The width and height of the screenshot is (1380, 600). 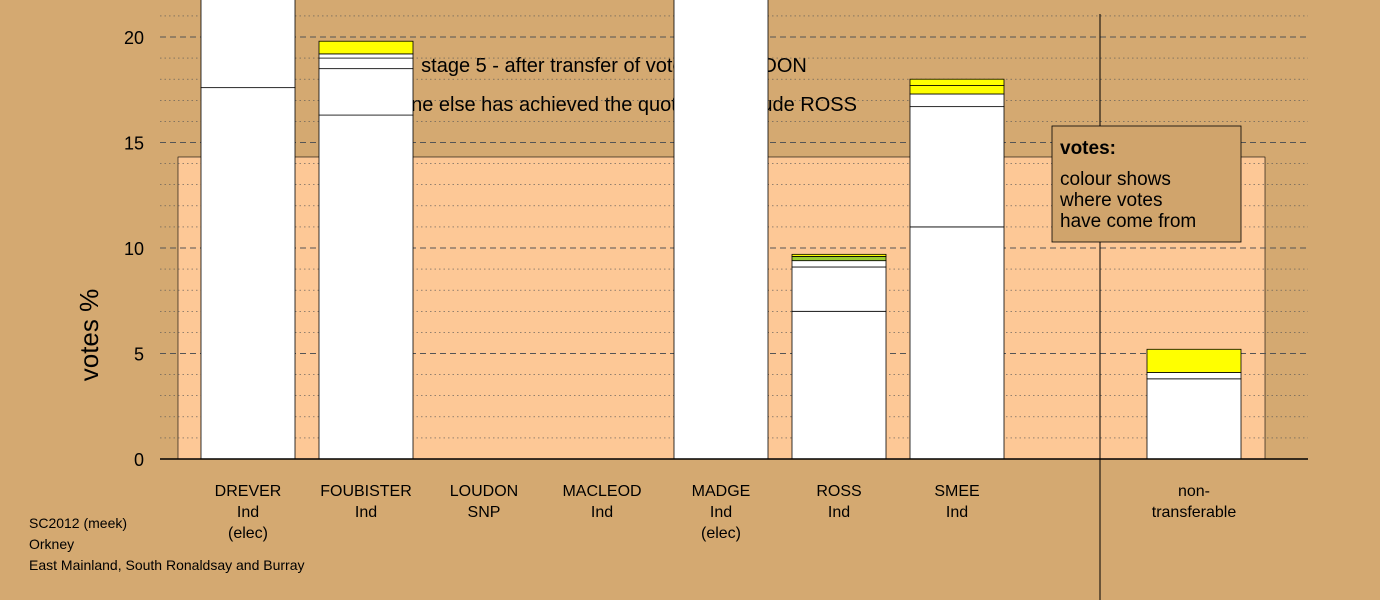 What do you see at coordinates (484, 512) in the screenshot?
I see `candidate-party: SNP` at bounding box center [484, 512].